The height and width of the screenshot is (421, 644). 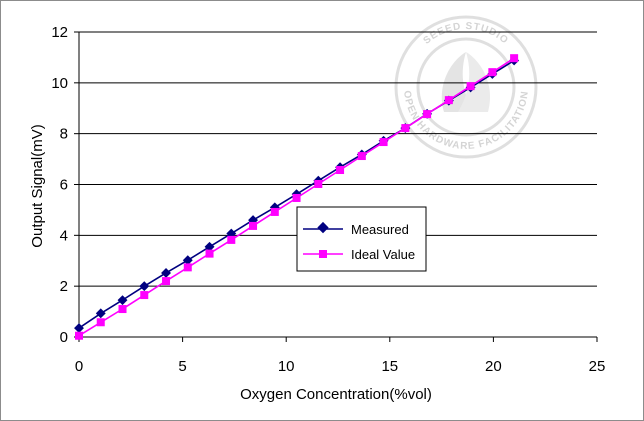 I want to click on y-axis-title: Output Signal(mV), so click(x=37, y=185).